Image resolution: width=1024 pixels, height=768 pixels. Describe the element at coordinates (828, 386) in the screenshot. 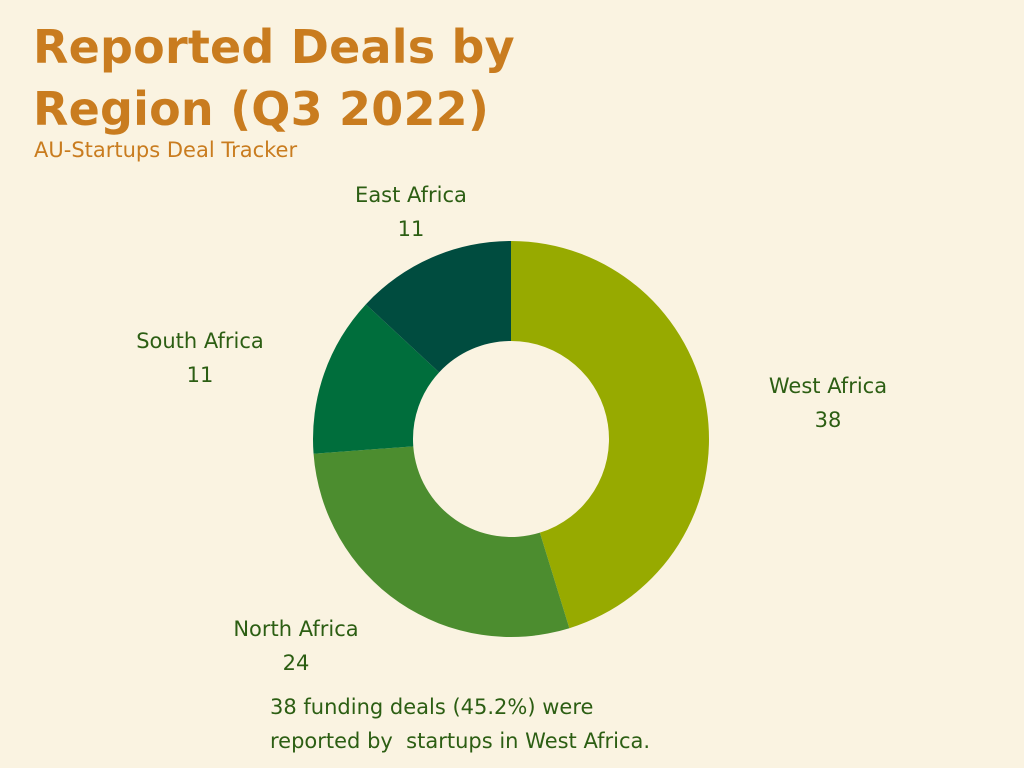

I see `slice-label-west-africa: West Africa` at that location.